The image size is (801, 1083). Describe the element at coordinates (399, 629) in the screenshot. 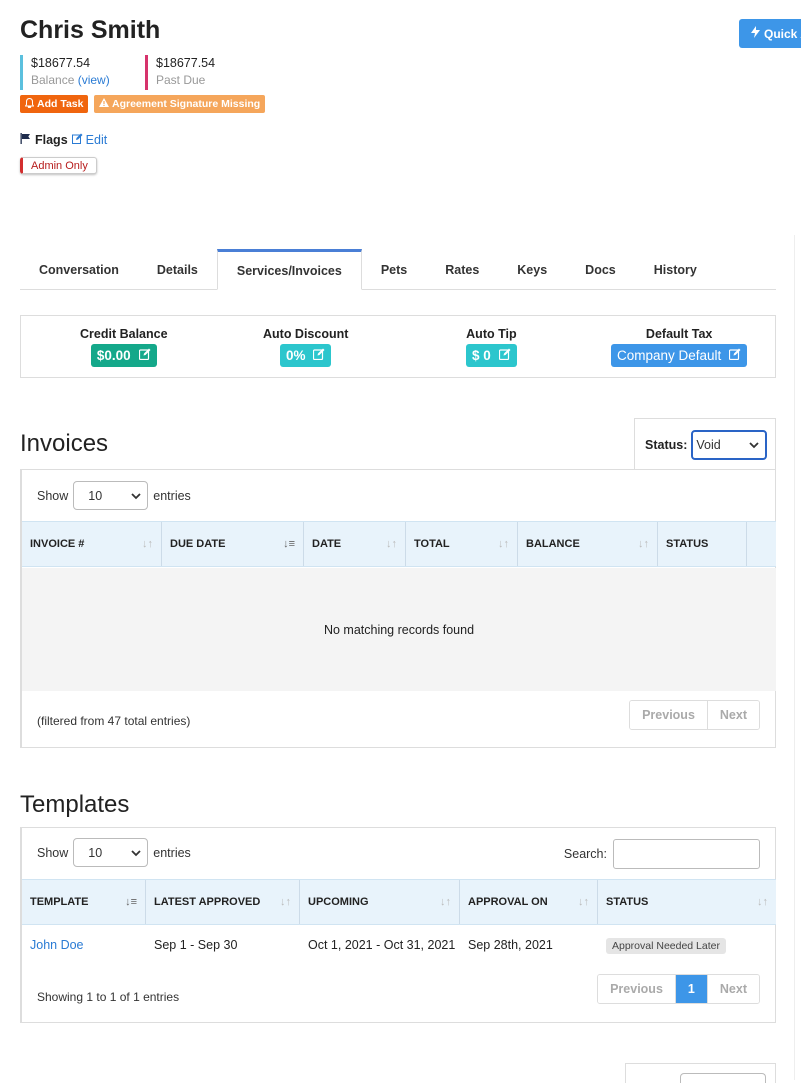

I see `invoices-empty-row: No matching records found` at that location.